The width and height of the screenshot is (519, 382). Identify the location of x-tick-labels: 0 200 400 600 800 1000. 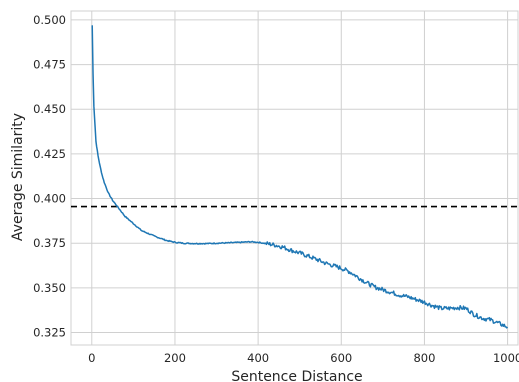
(303, 358).